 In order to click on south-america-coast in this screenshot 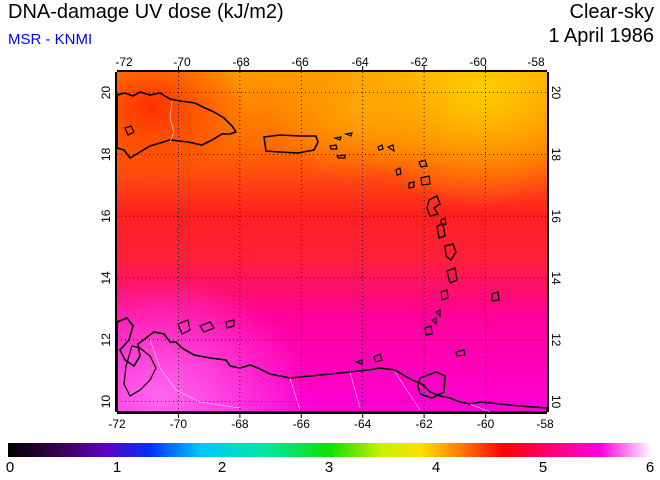, I will do `click(332, 364)`.